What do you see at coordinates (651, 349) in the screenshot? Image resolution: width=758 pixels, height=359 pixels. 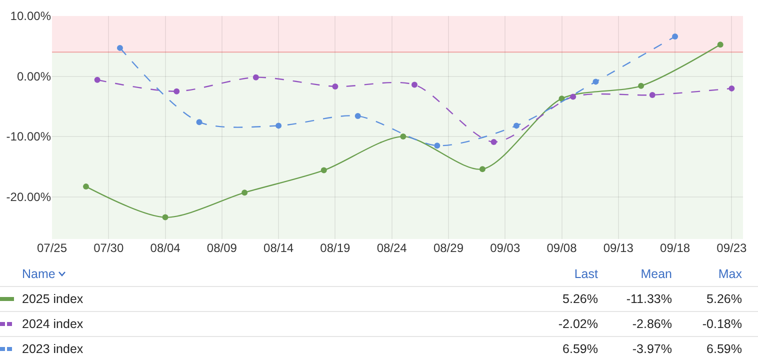 I see `text: -3.97%` at bounding box center [651, 349].